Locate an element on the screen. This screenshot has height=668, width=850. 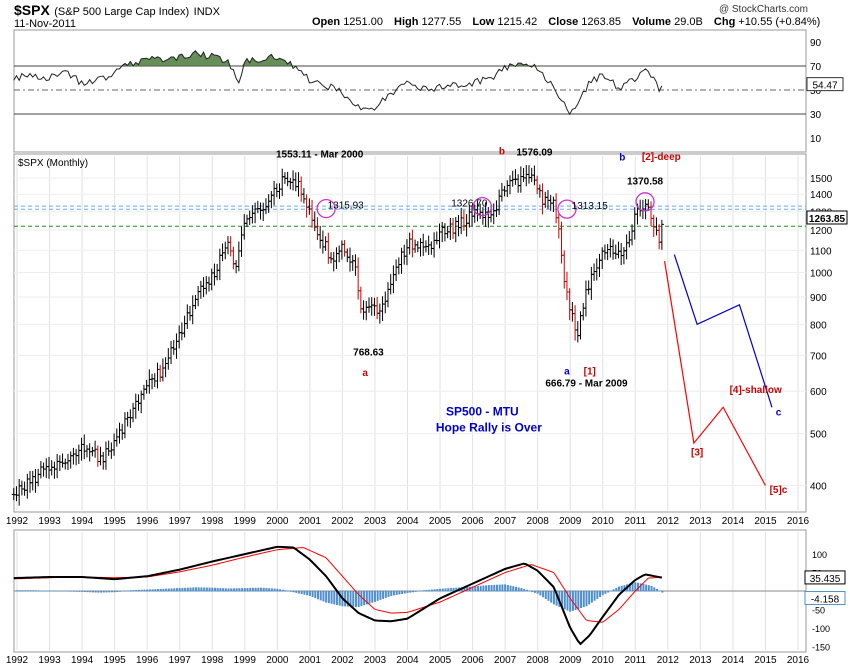
price-panel-title: $SPX (Monthly) is located at coordinates (53, 163).